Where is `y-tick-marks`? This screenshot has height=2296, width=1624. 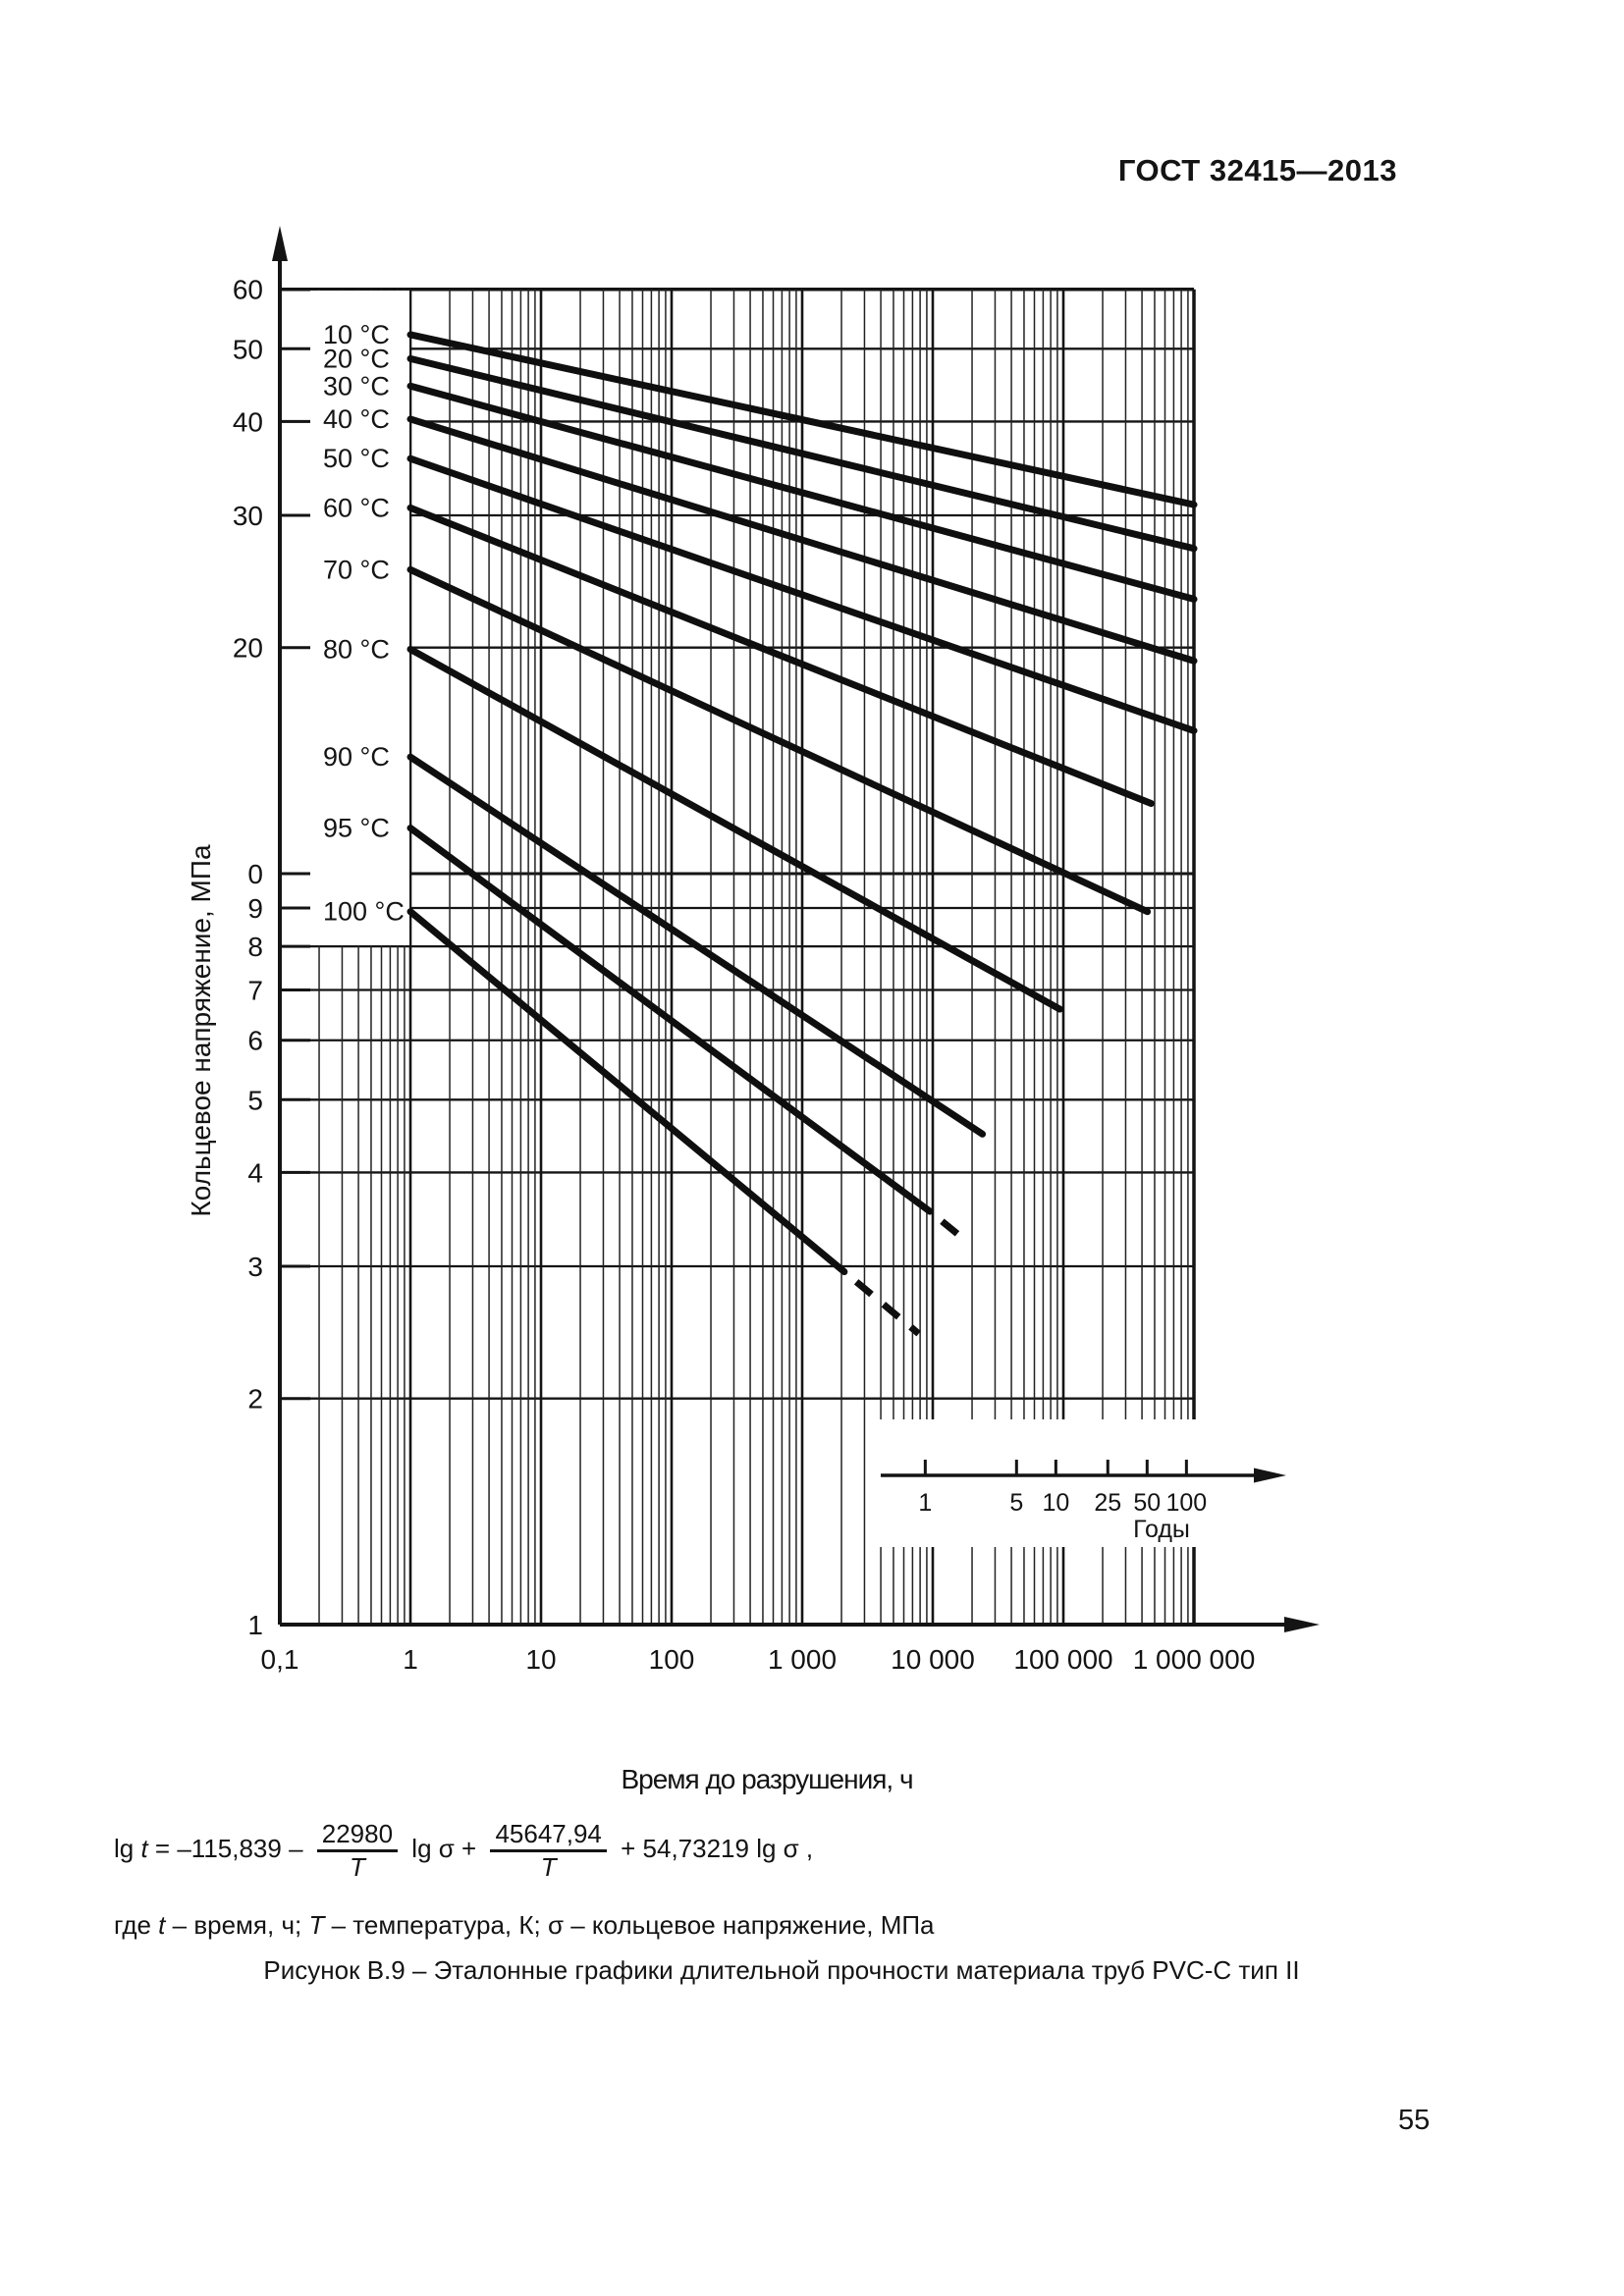 y-tick-marks is located at coordinates (295, 957).